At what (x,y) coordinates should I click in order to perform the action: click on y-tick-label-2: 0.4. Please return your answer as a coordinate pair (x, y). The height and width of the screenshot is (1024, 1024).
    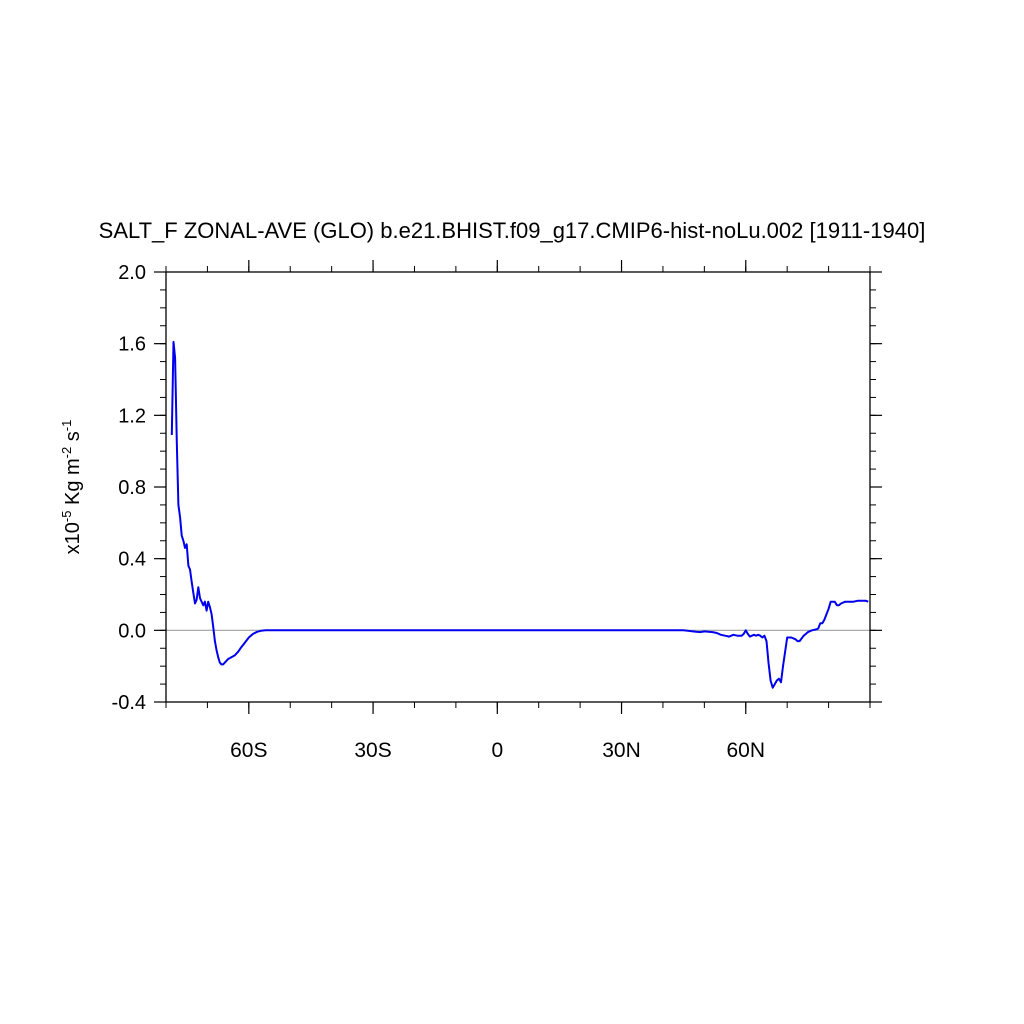
    Looking at the image, I should click on (132, 560).